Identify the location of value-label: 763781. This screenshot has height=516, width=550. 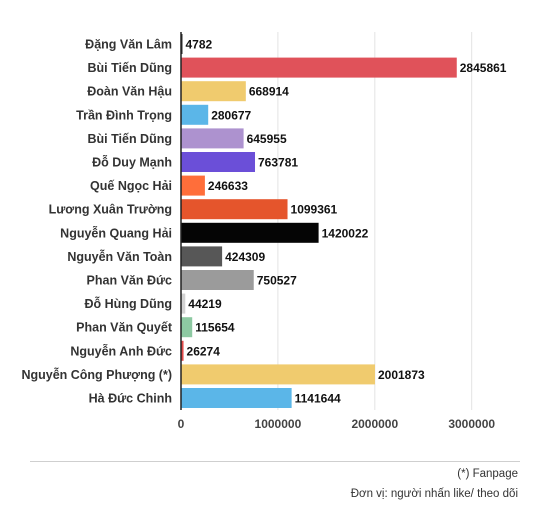
(278, 163).